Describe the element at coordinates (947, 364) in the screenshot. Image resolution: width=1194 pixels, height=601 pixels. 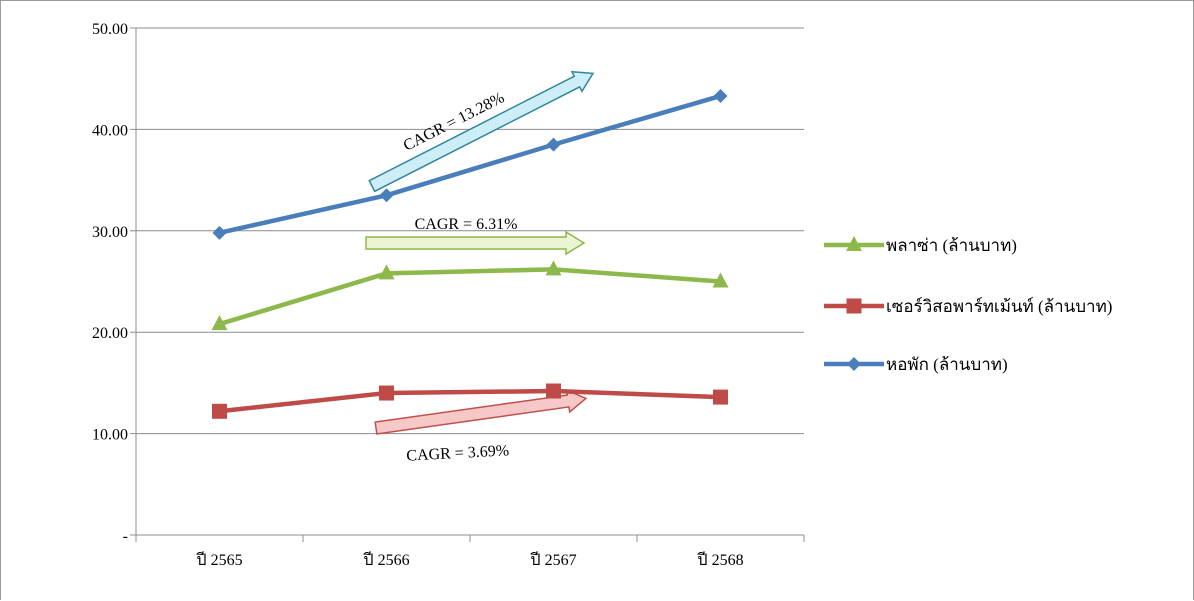
I see `legend-label: หอพัก (ล้านบาท)` at that location.